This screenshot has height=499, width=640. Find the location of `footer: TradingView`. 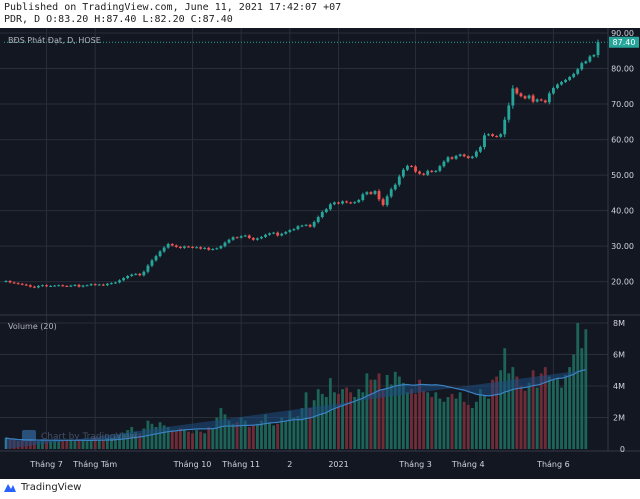

footer: TradingView is located at coordinates (42, 487).